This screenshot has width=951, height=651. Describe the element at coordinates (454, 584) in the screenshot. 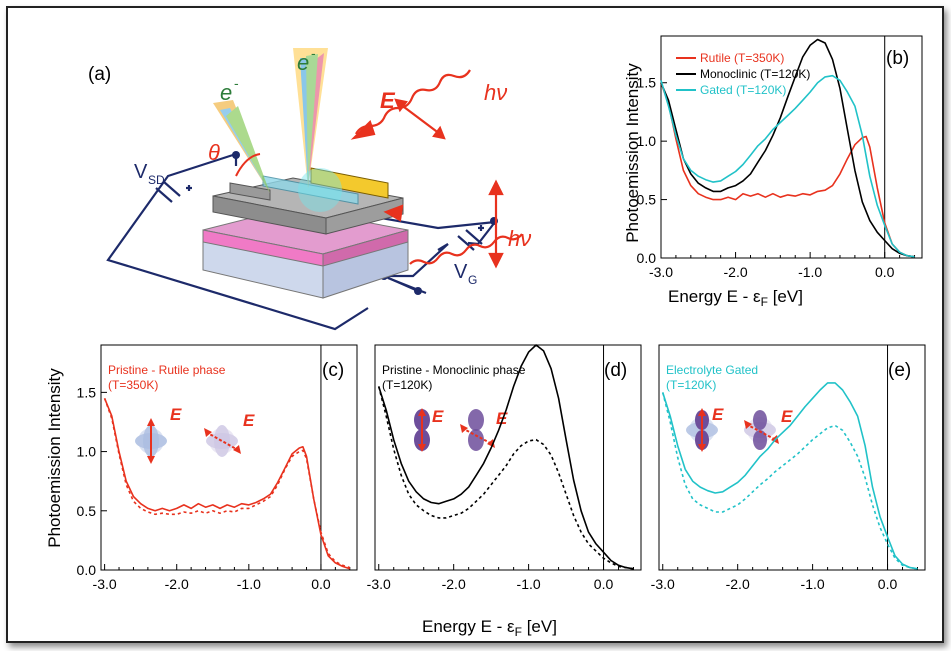

I see `panel-d-xtick-label: -2.0` at that location.